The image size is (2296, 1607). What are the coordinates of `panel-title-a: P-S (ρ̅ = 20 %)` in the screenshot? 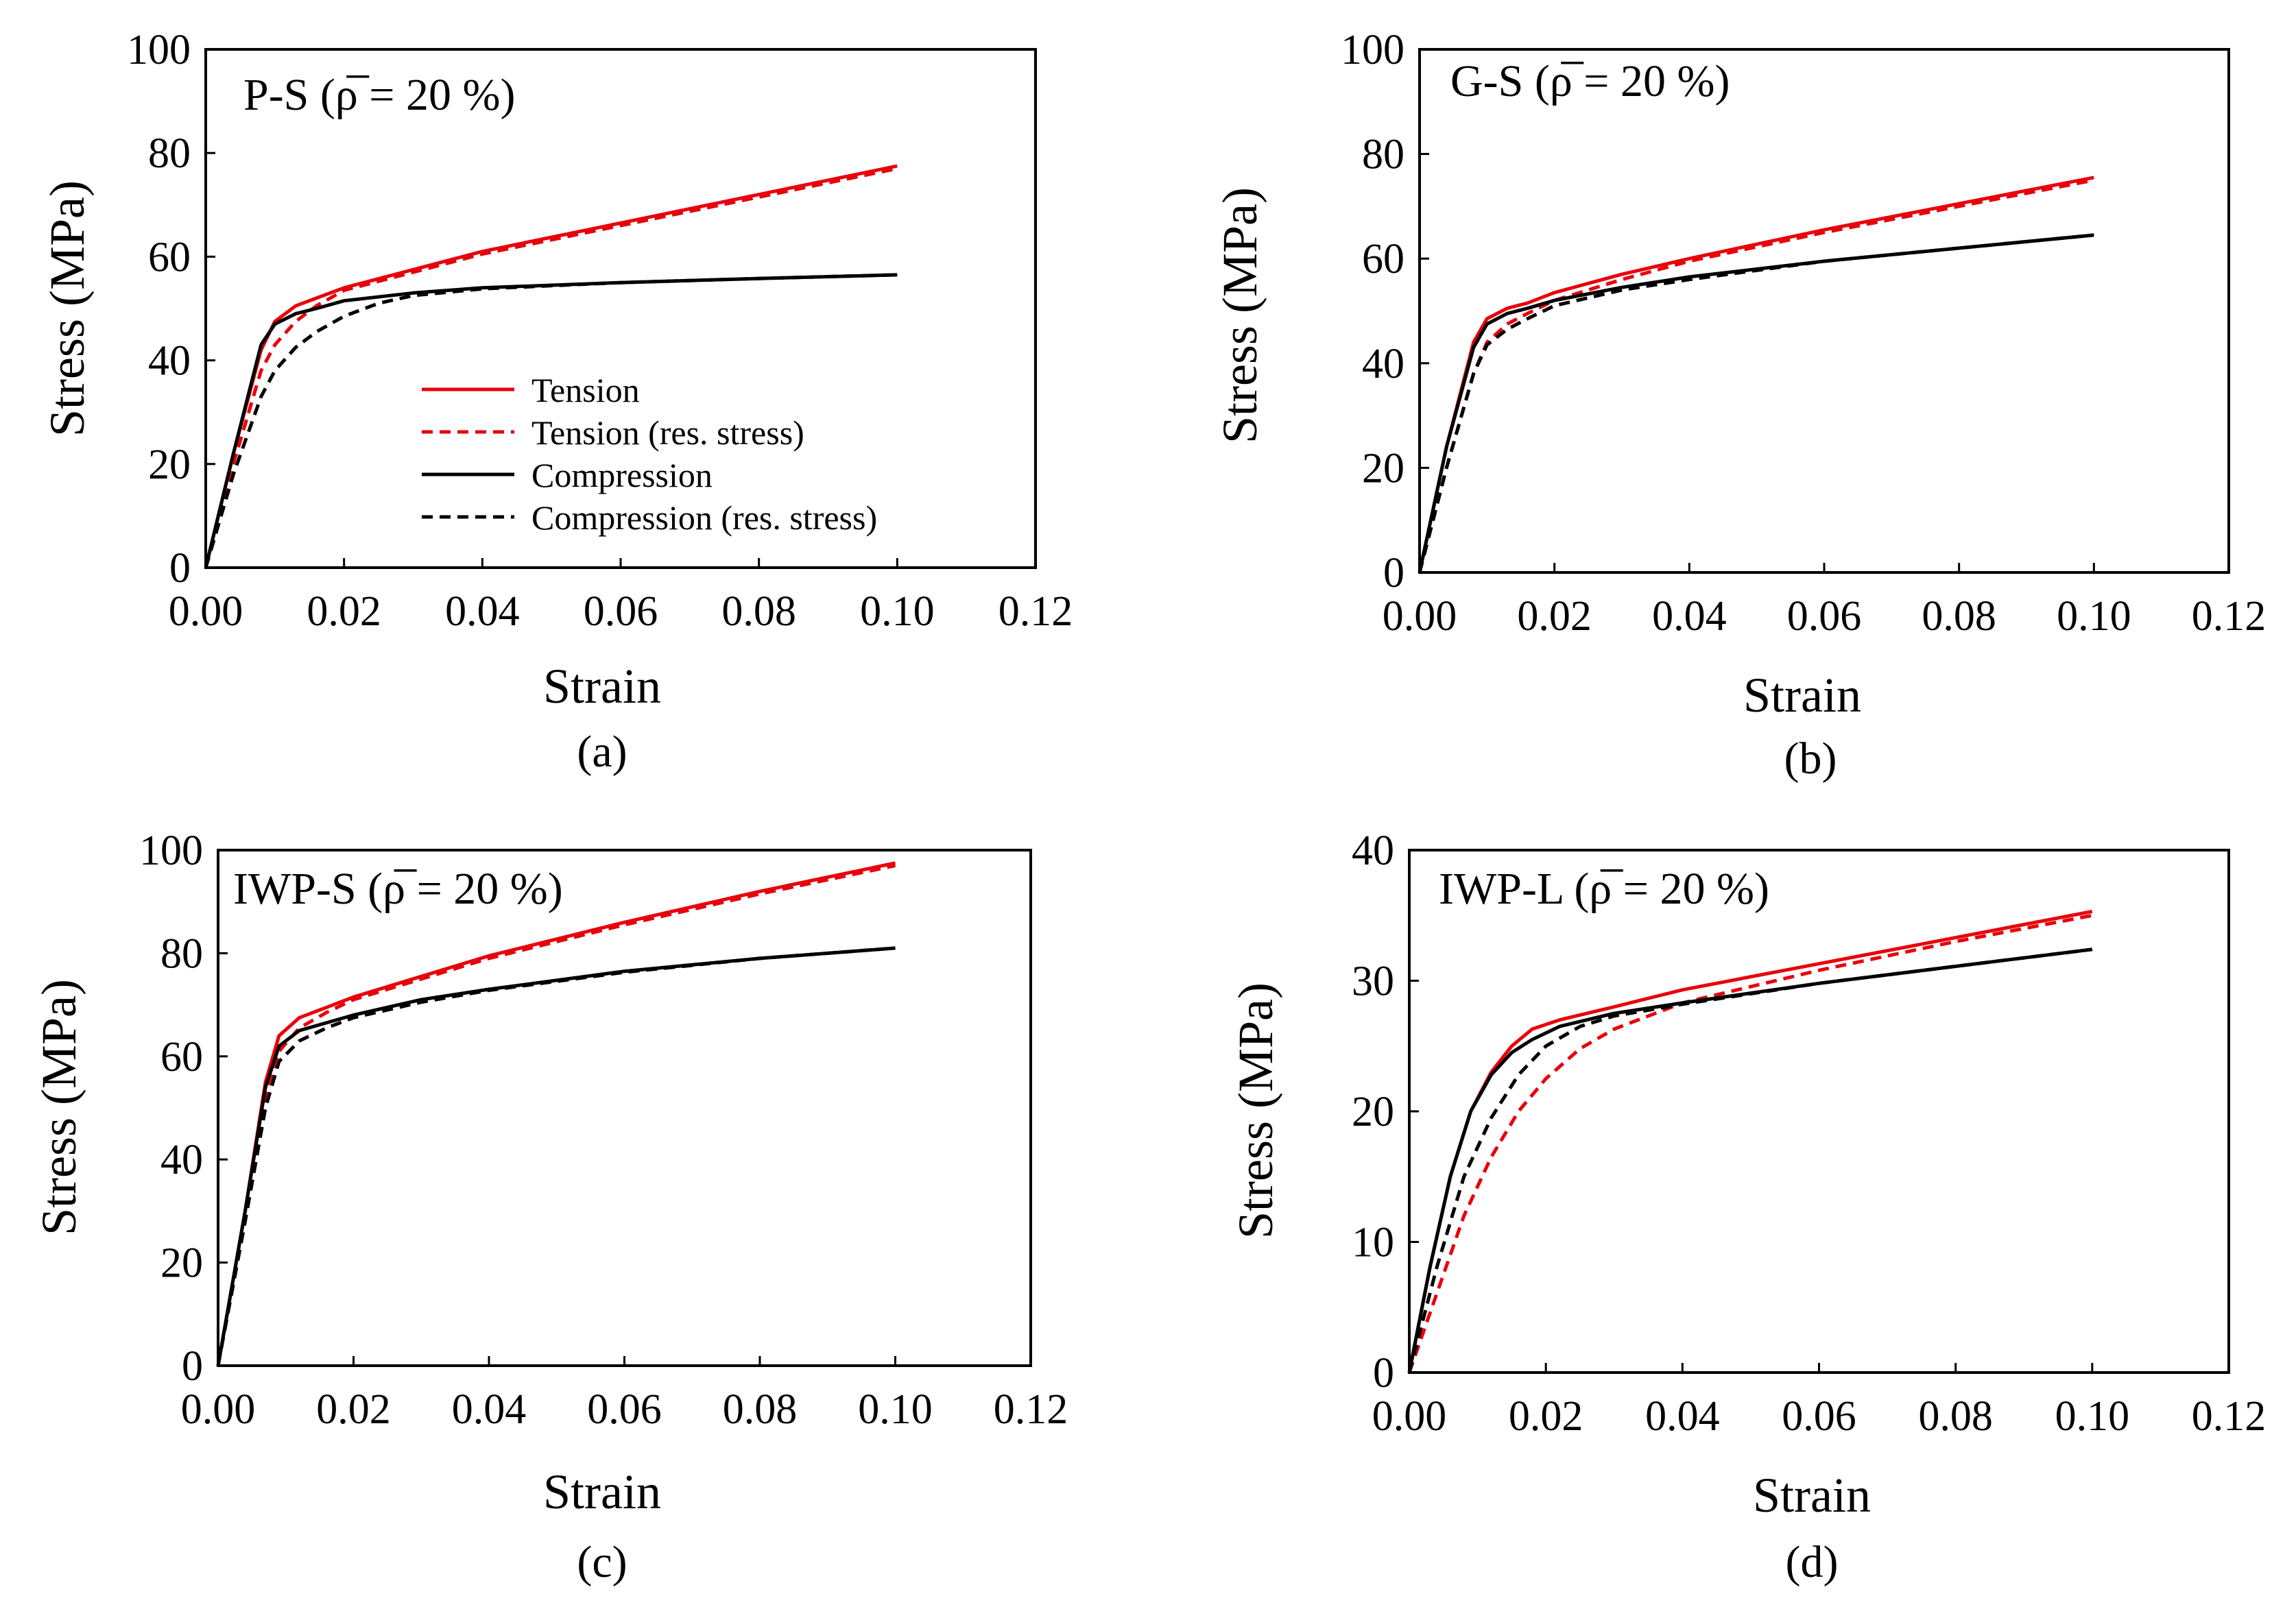 It's located at (379, 95).